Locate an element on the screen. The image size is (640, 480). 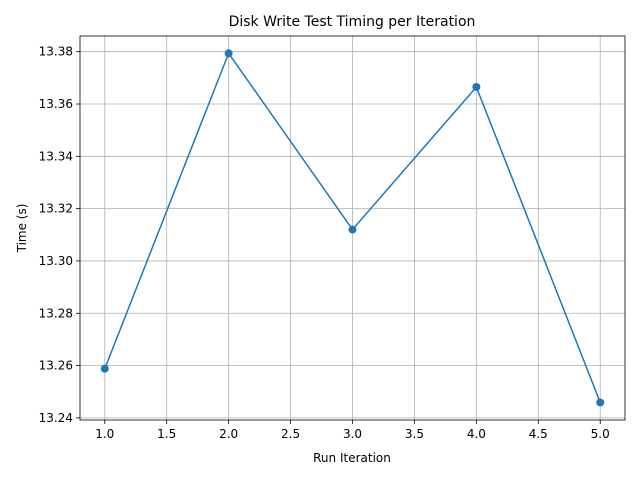
x-tick-label: 1.5 is located at coordinates (166, 434).